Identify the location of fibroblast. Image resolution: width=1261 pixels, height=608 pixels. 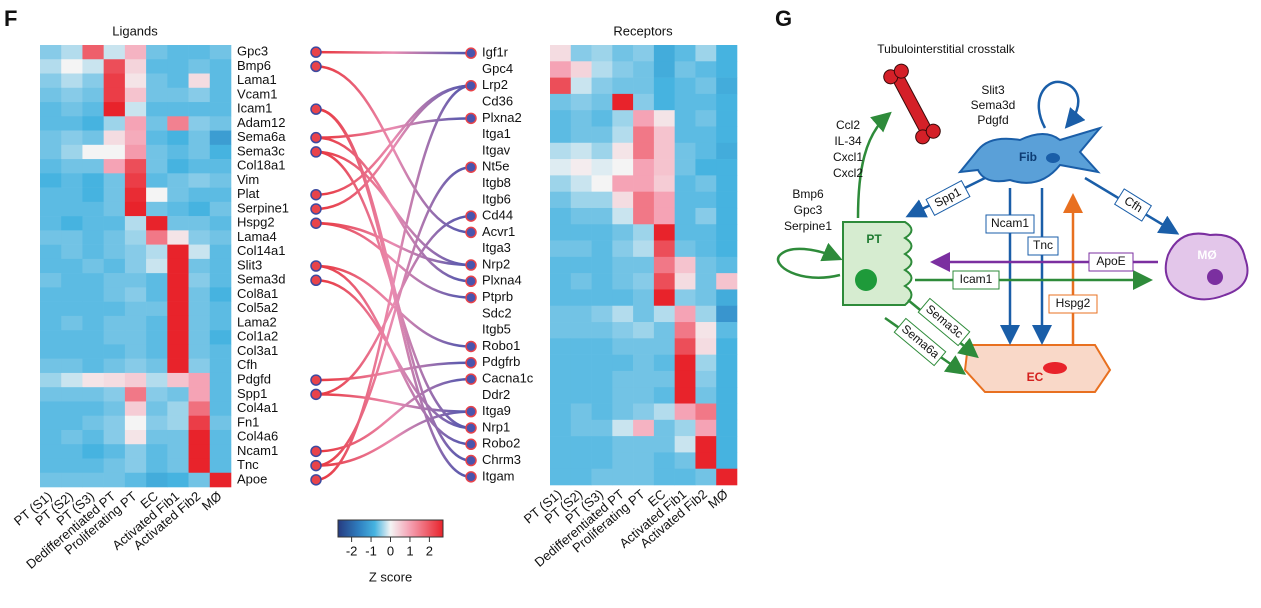
(1030, 155).